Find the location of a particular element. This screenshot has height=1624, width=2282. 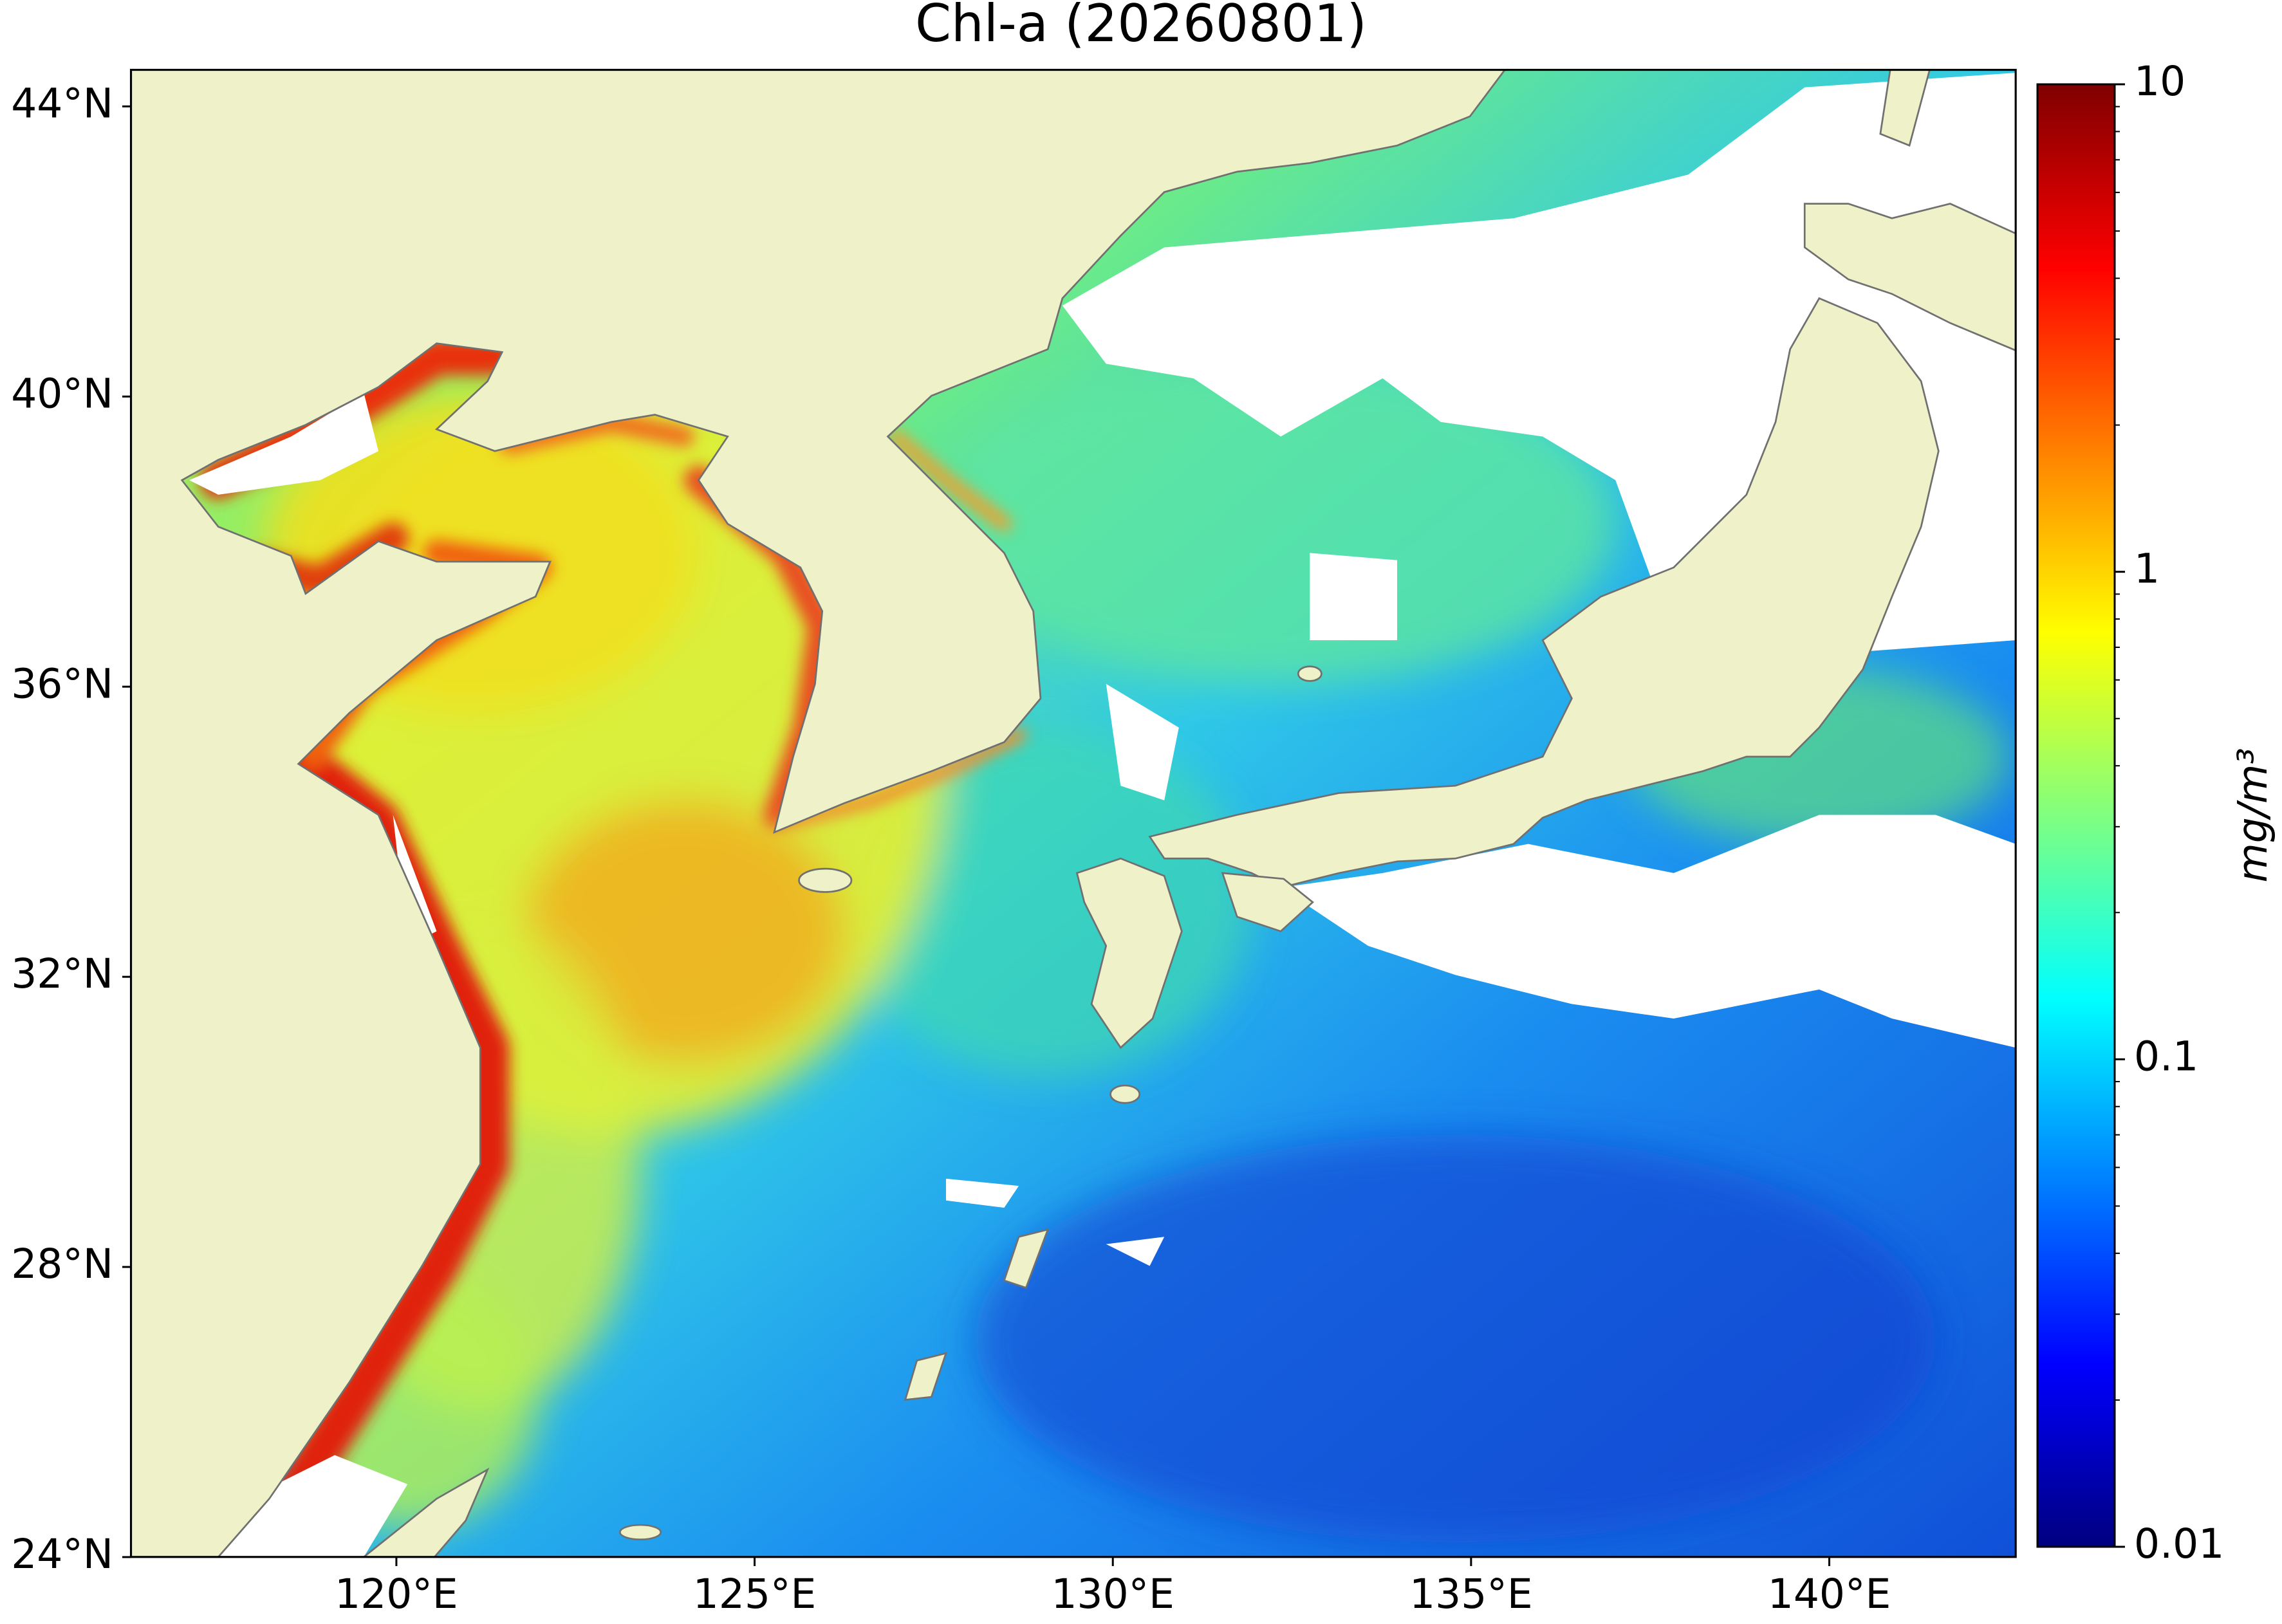

colorbar is located at coordinates (2076, 815).